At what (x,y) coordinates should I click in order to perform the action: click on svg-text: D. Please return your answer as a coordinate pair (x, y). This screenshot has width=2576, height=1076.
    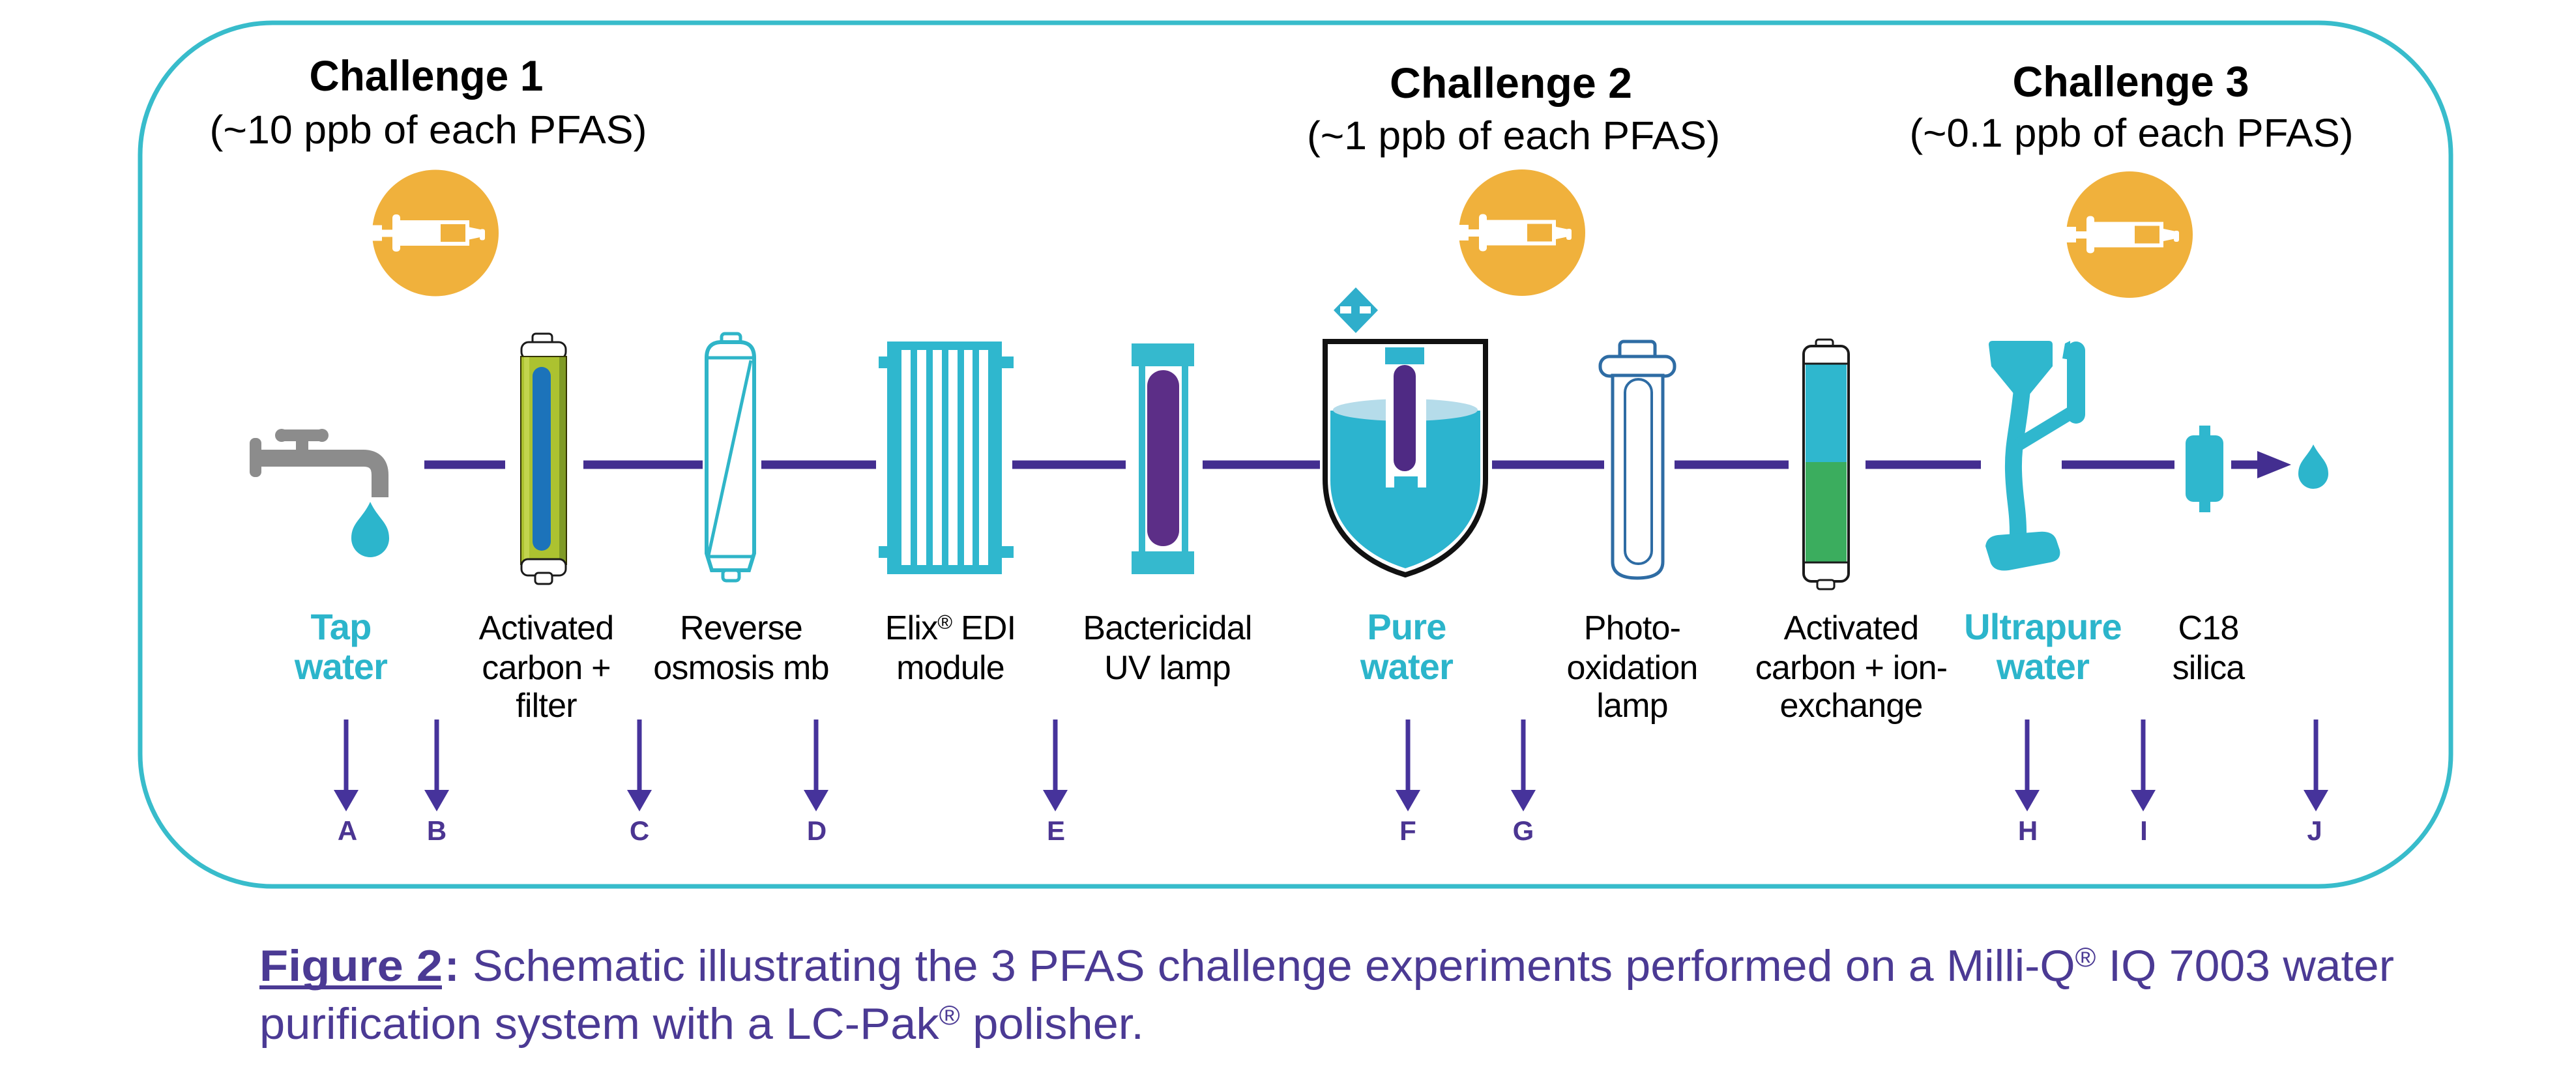
    Looking at the image, I should click on (817, 830).